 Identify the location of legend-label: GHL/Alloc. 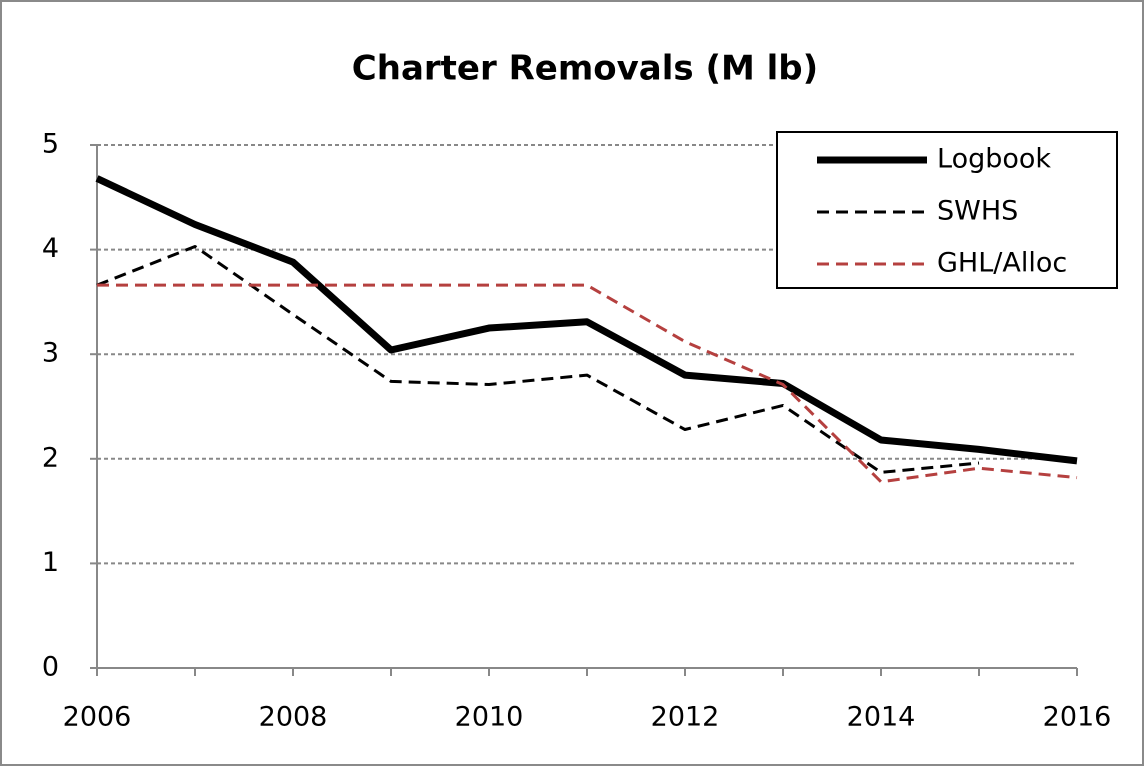
(1002, 263).